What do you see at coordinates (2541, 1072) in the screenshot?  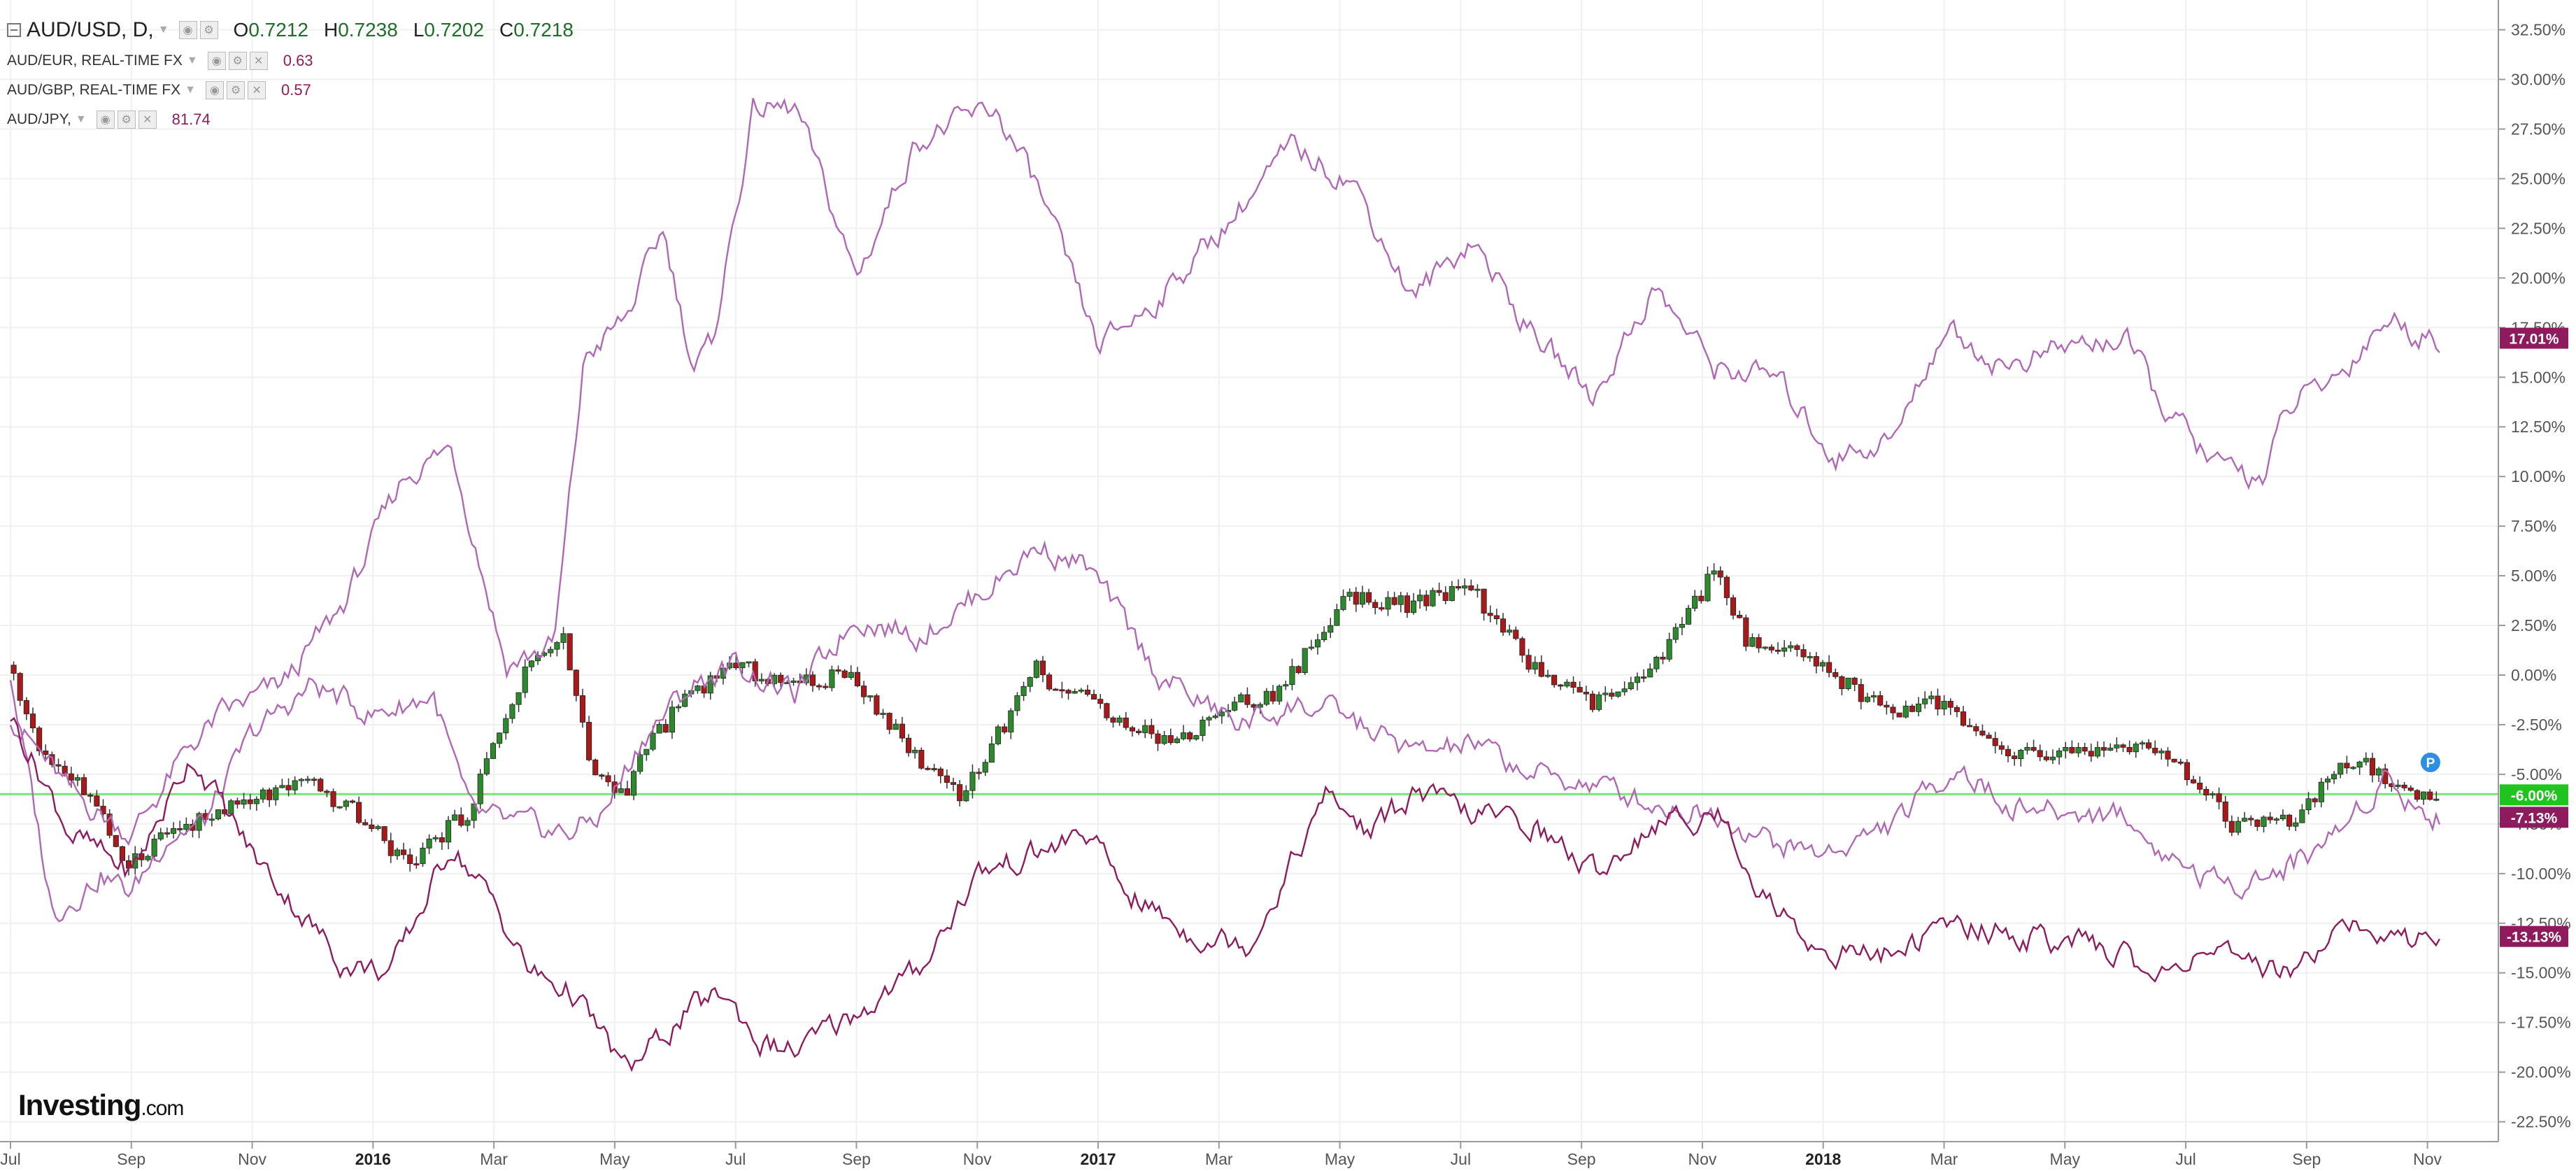 I see `y-tick-label: -20.00%` at bounding box center [2541, 1072].